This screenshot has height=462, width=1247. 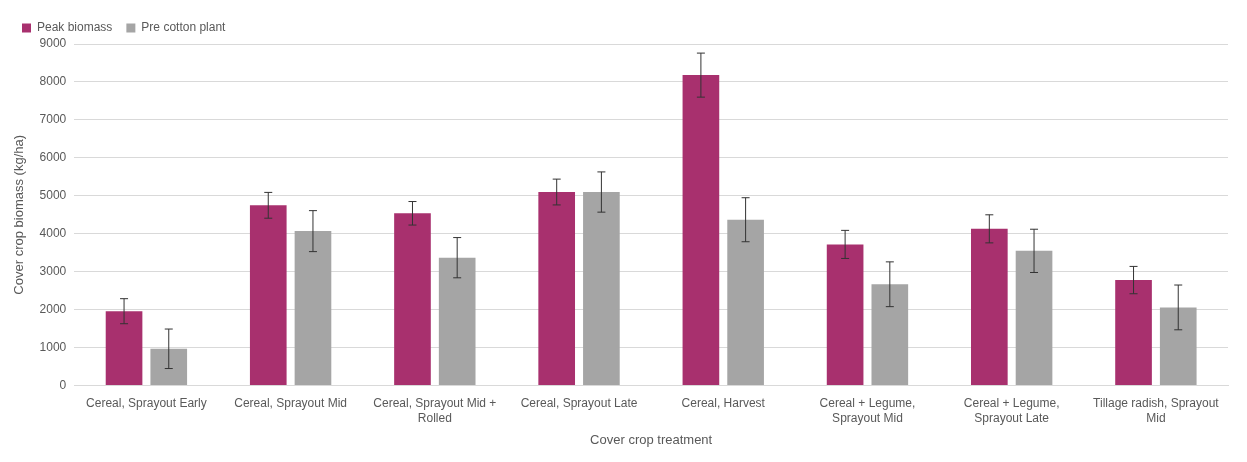 What do you see at coordinates (53, 309) in the screenshot?
I see `y-tick-label: 2000` at bounding box center [53, 309].